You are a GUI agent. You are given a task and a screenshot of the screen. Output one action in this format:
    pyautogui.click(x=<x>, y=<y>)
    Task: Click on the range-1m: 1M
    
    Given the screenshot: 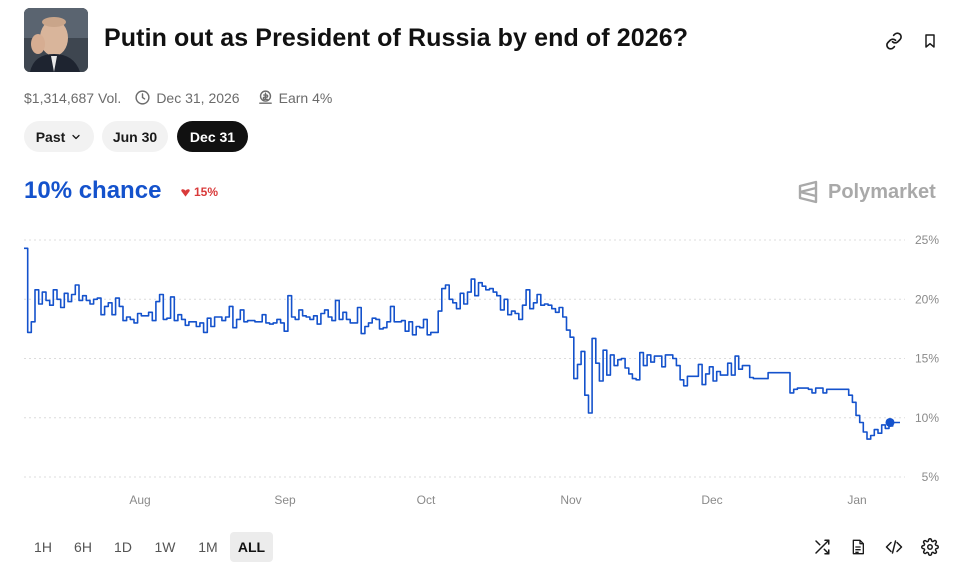 What is the action you would take?
    pyautogui.click(x=208, y=547)
    